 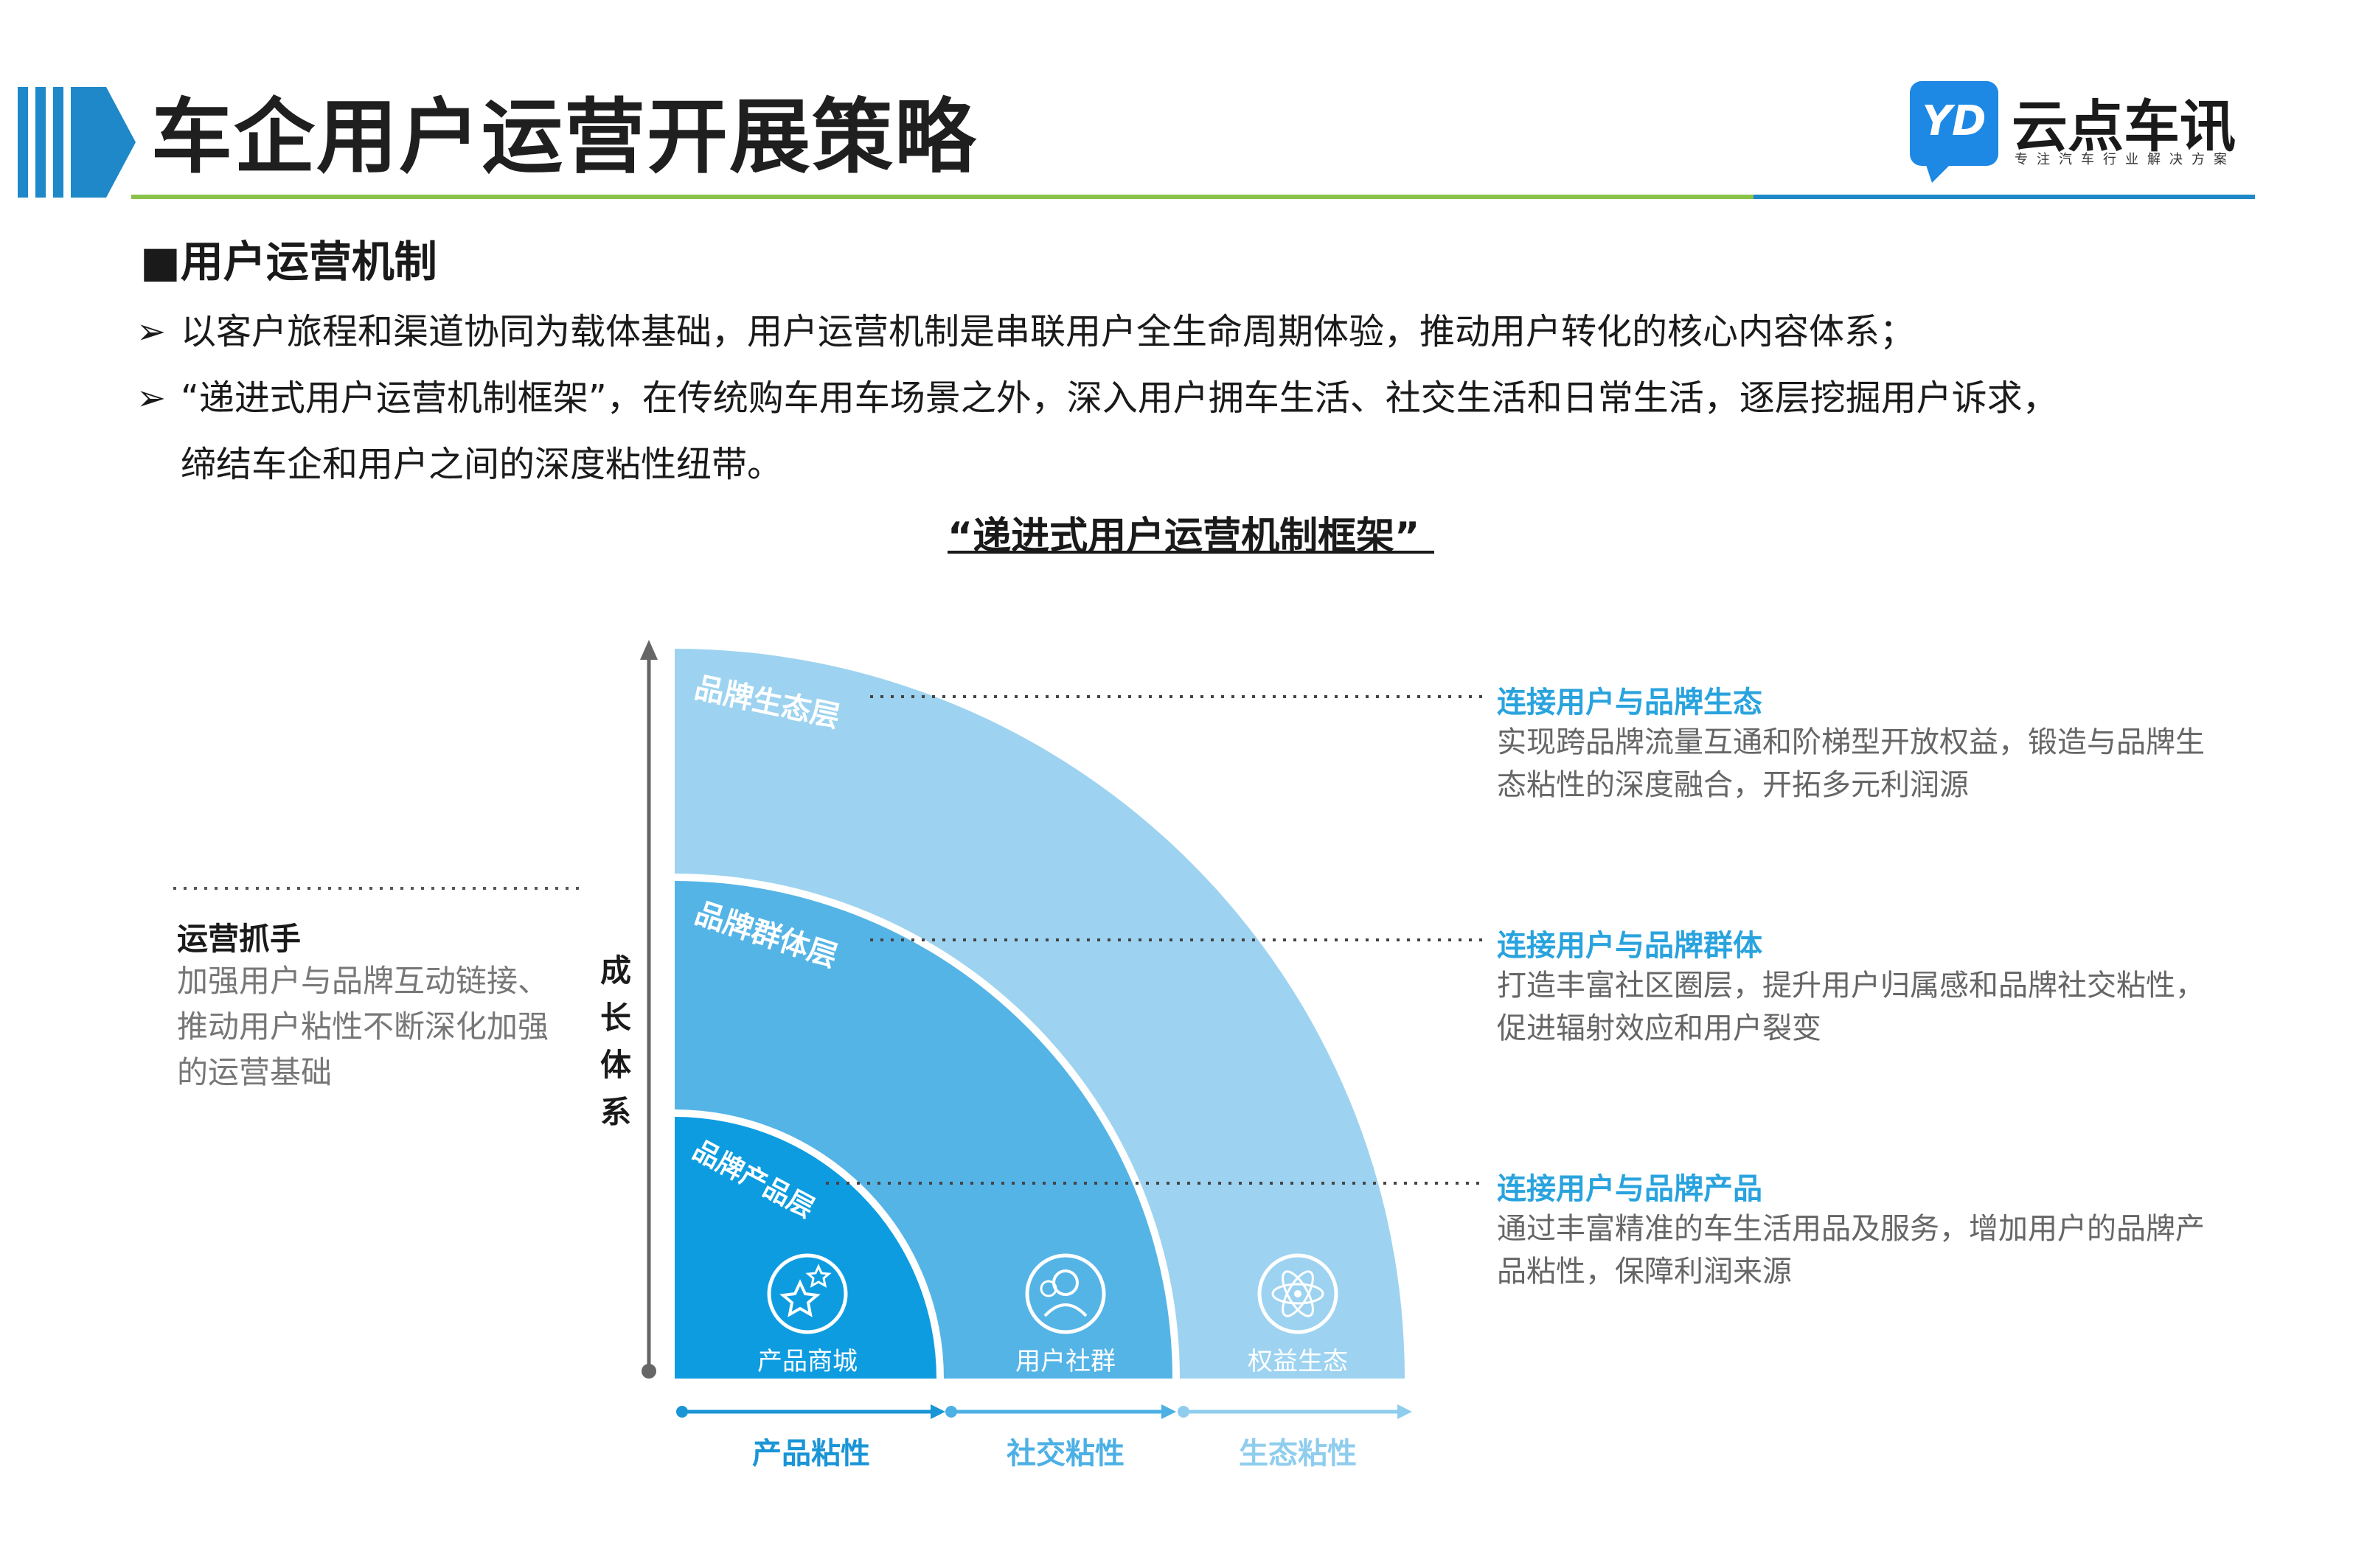 I want to click on stars-icon, so click(x=807, y=1293).